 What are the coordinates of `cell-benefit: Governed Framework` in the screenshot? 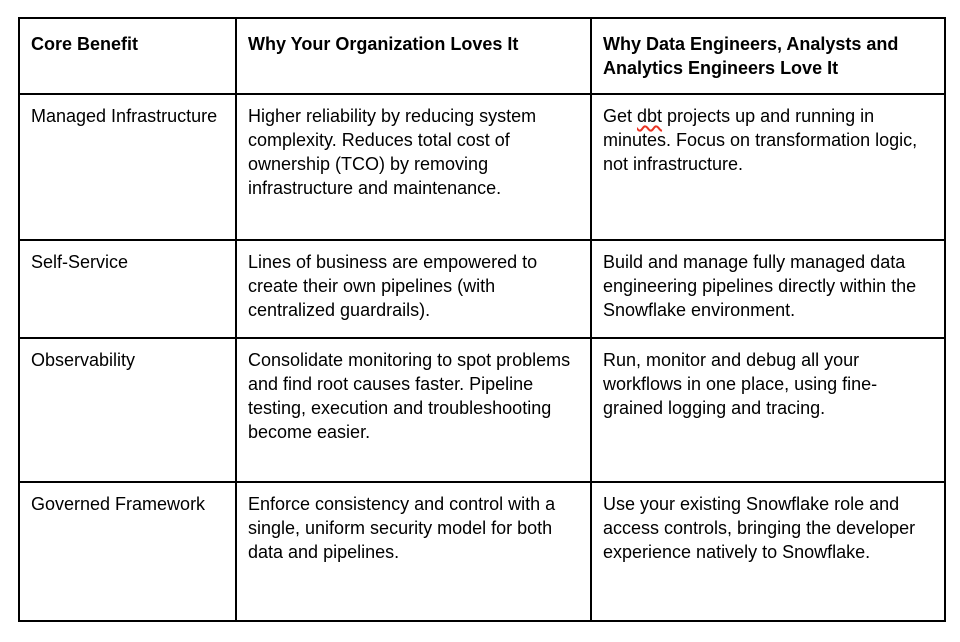 It's located at (127, 551).